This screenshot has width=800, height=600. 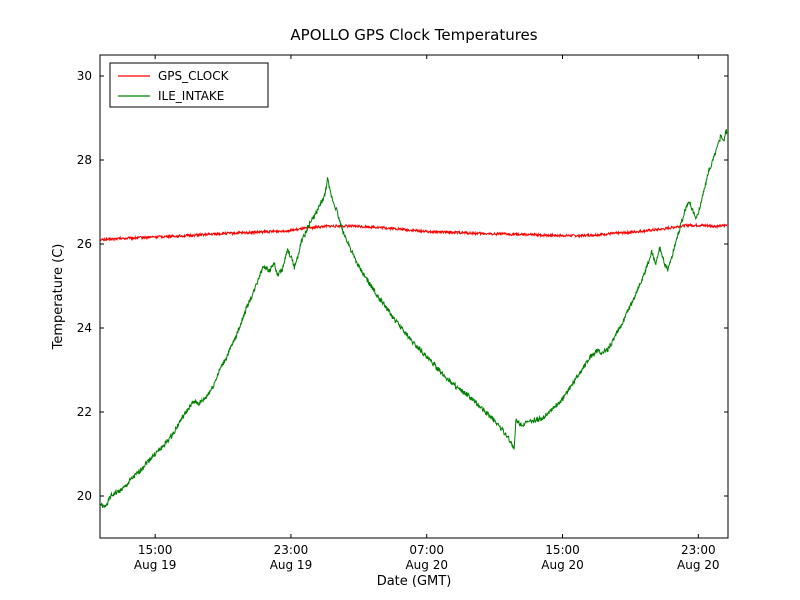 I want to click on x-axis-label: Date (GMT), so click(x=414, y=581).